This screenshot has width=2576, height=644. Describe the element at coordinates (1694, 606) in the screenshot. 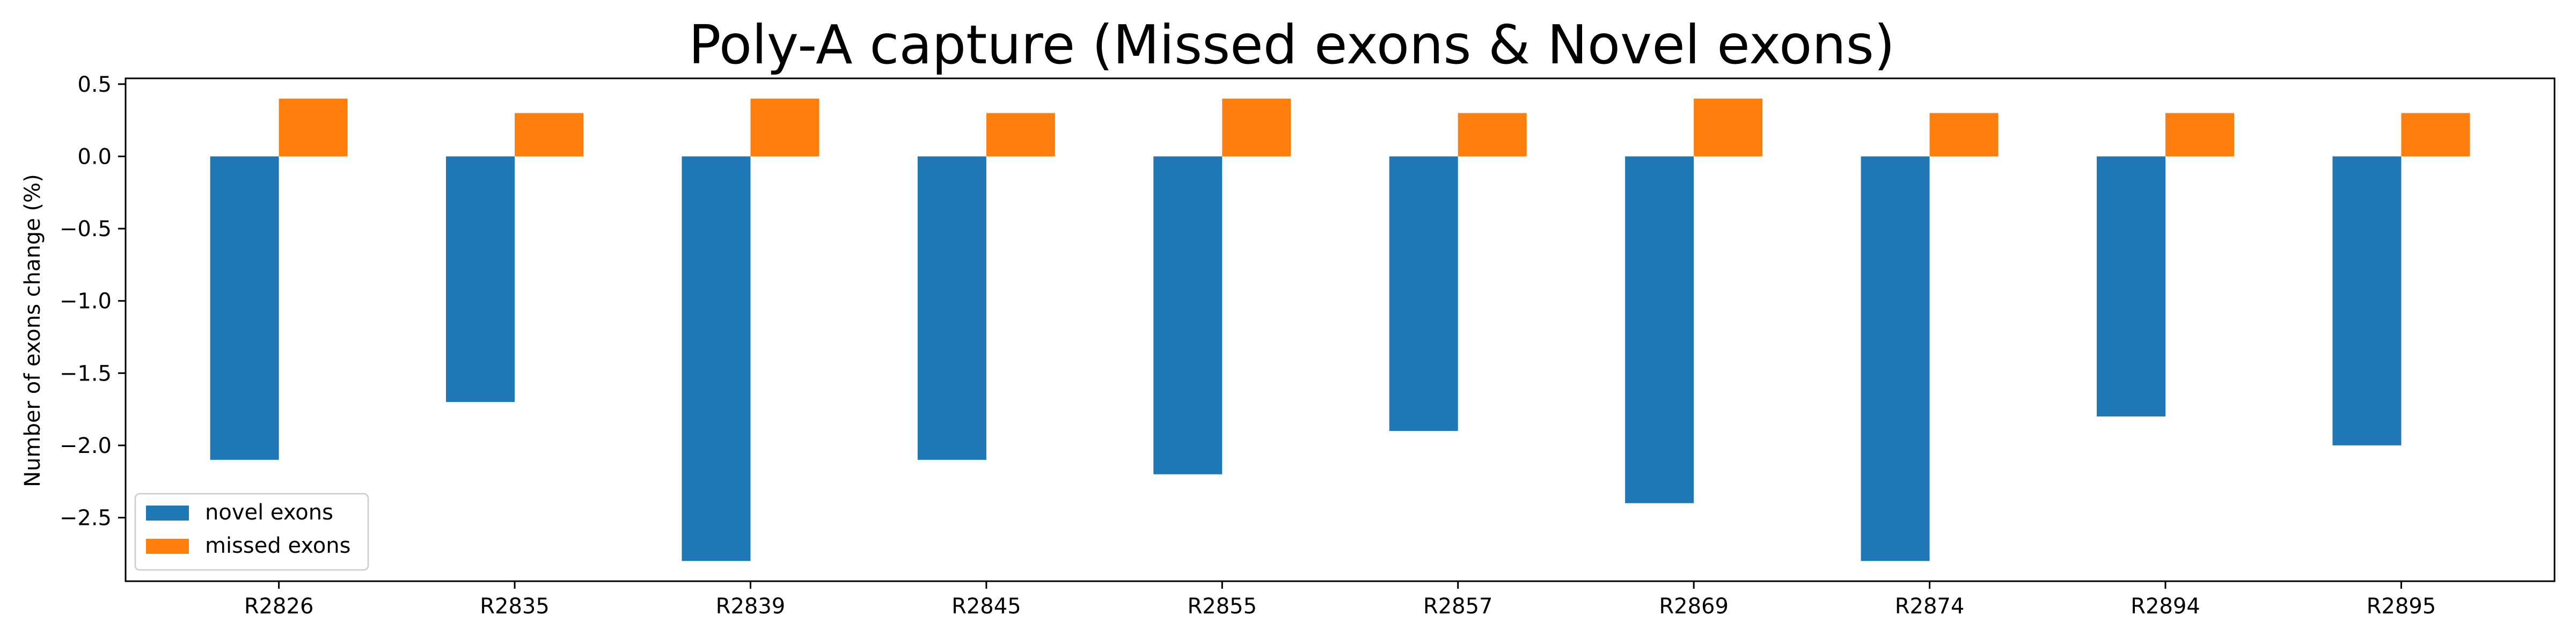

I see `x-tick-label: R2869` at that location.